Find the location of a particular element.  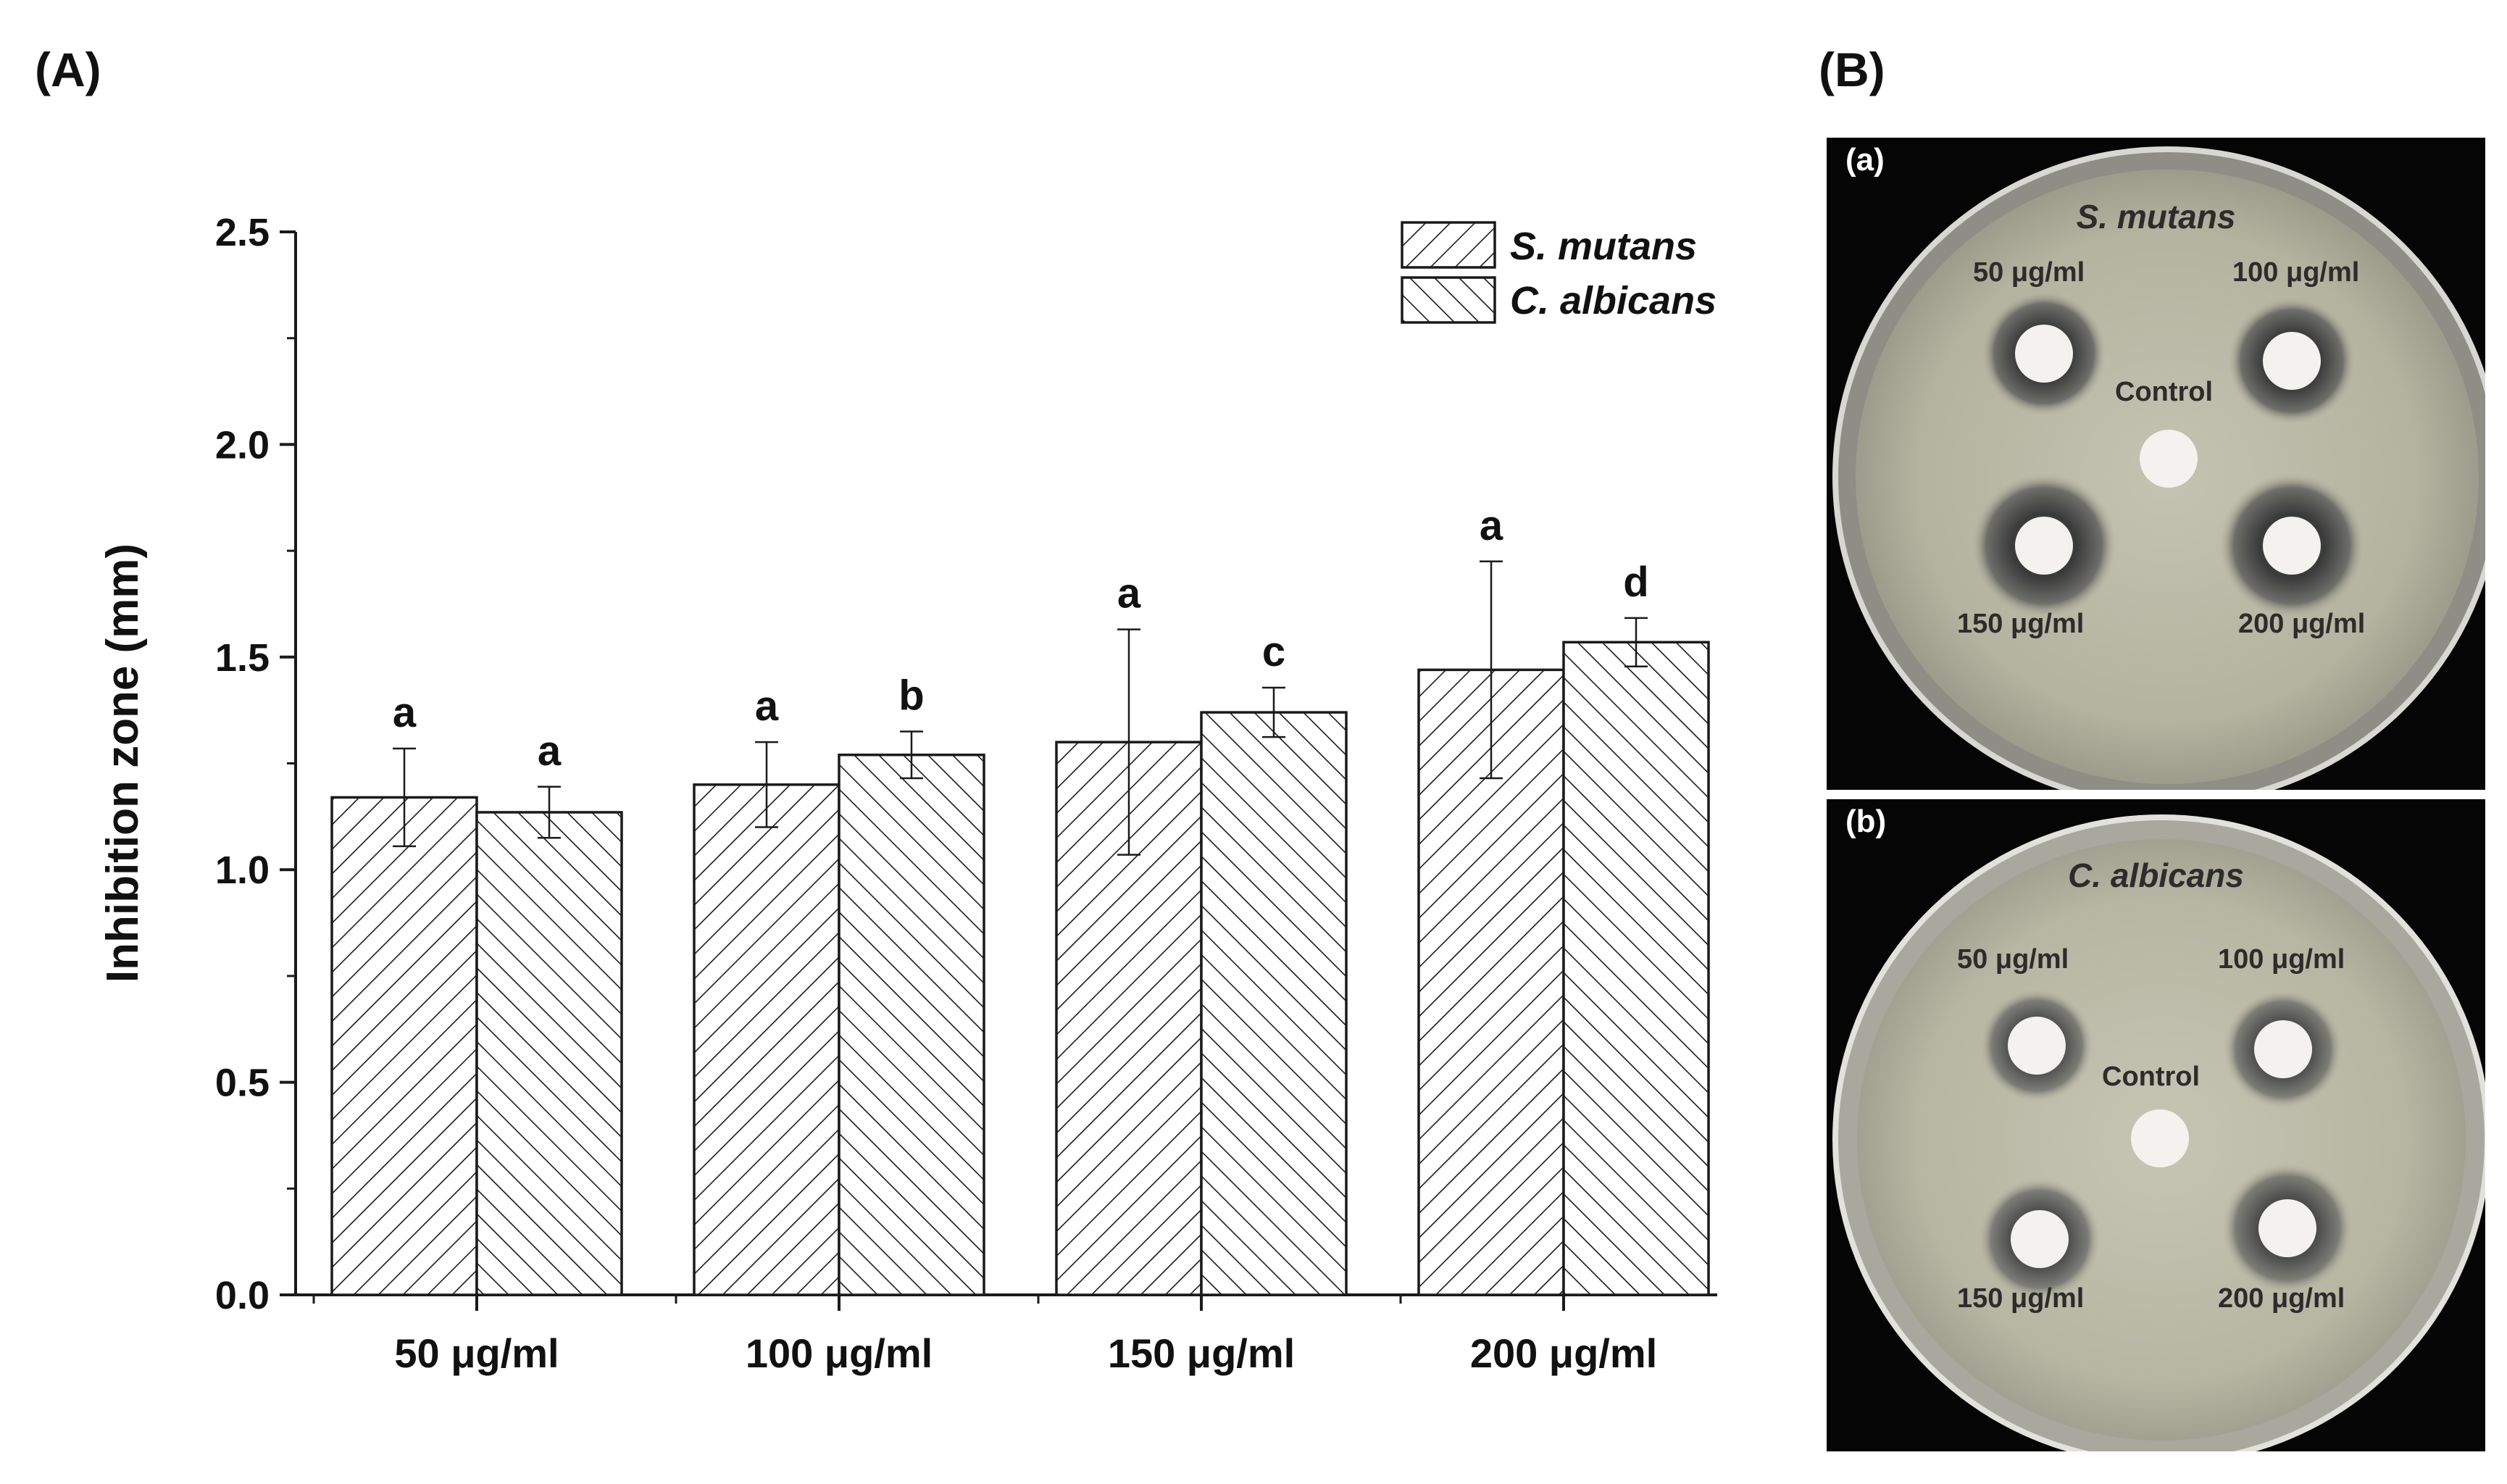

plate-a-organism: S. mutans is located at coordinates (2156, 216).